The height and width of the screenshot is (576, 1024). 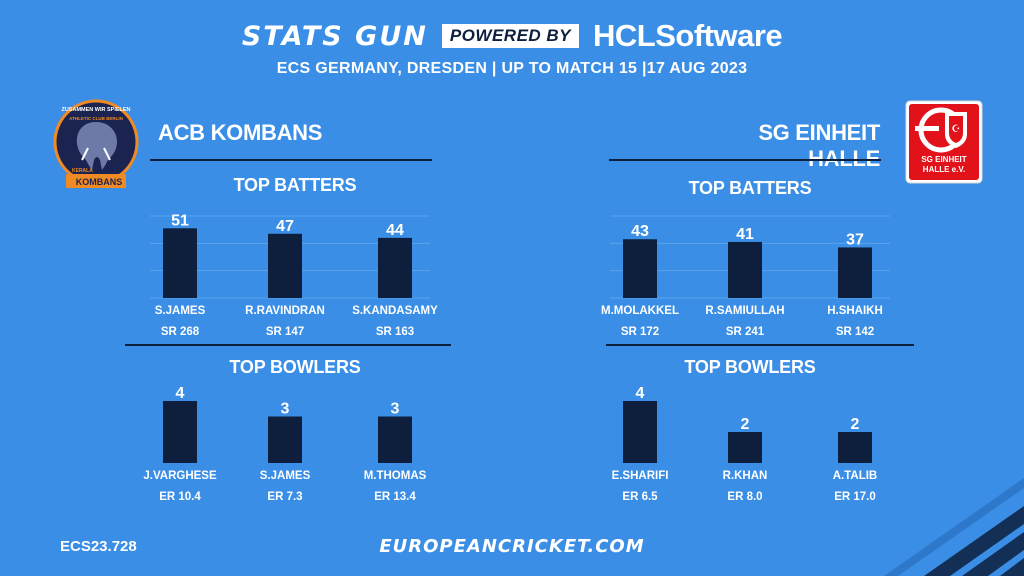 What do you see at coordinates (512, 546) in the screenshot?
I see `website-link: EUROPEANCRICKET.COM` at bounding box center [512, 546].